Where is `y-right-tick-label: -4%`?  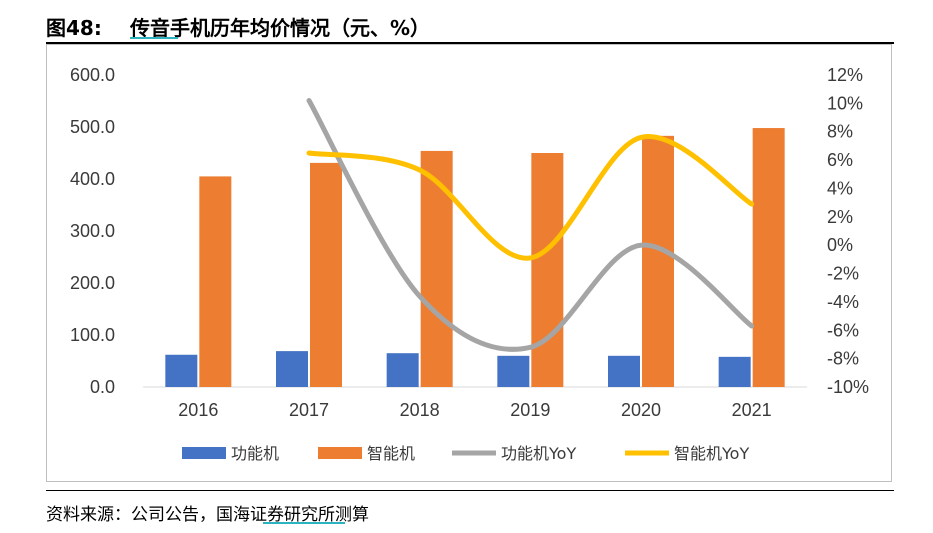
y-right-tick-label: -4% is located at coordinates (843, 302).